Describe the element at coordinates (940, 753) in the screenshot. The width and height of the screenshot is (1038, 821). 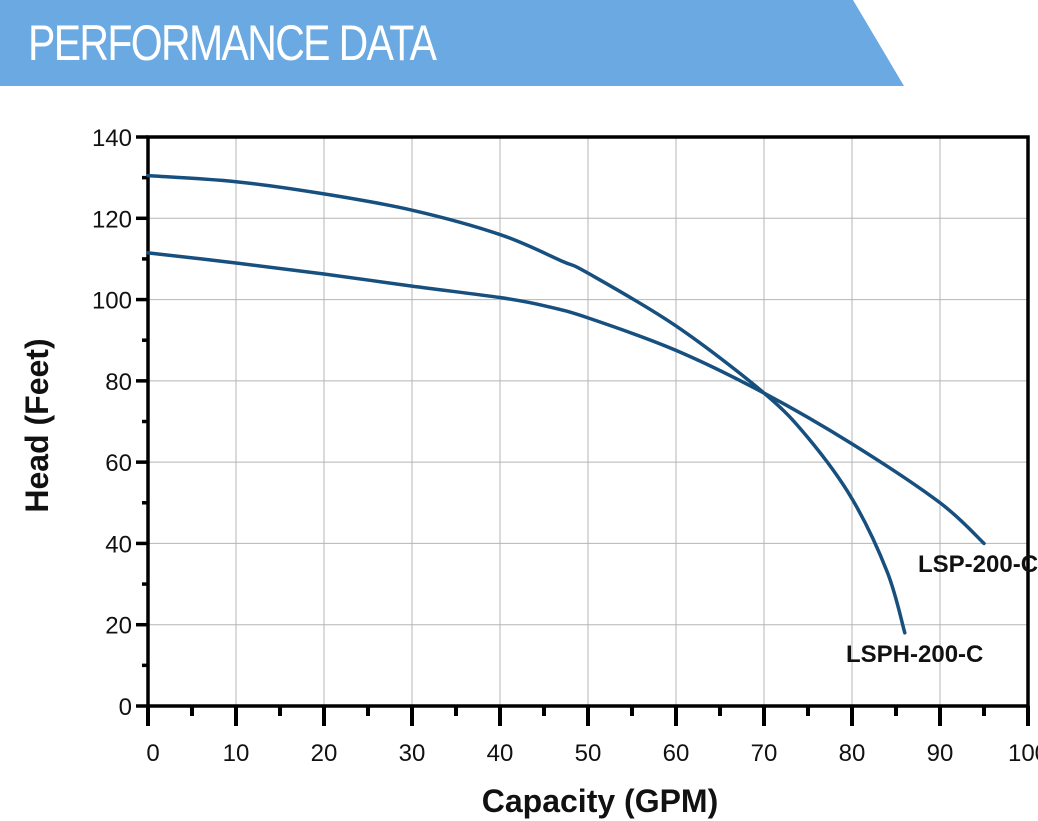
I see `x-tick-label: 90` at that location.